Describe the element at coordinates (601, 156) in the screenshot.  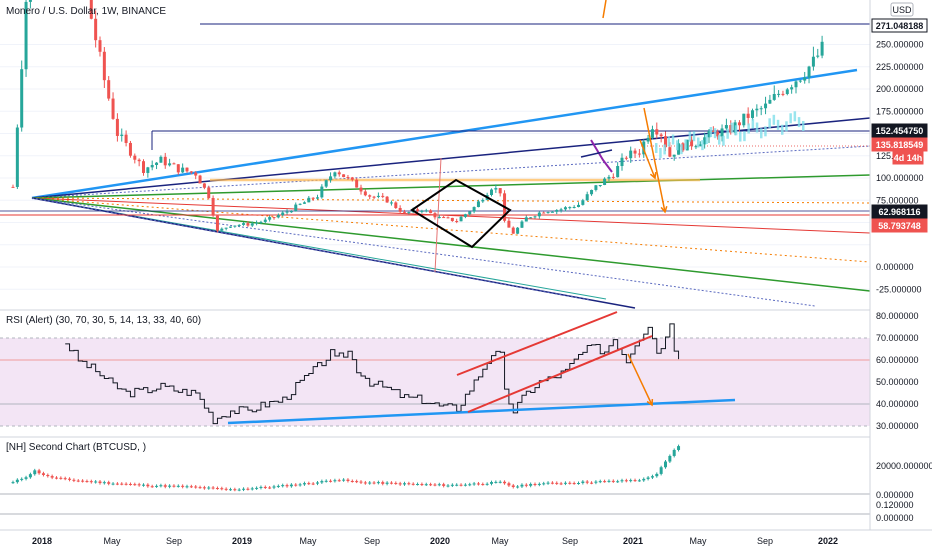
I see `wedge-marker` at that location.